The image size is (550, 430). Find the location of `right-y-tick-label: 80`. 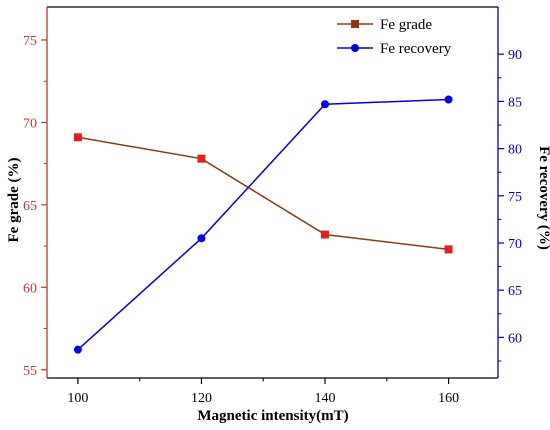

right-y-tick-label: 80 is located at coordinates (515, 150).